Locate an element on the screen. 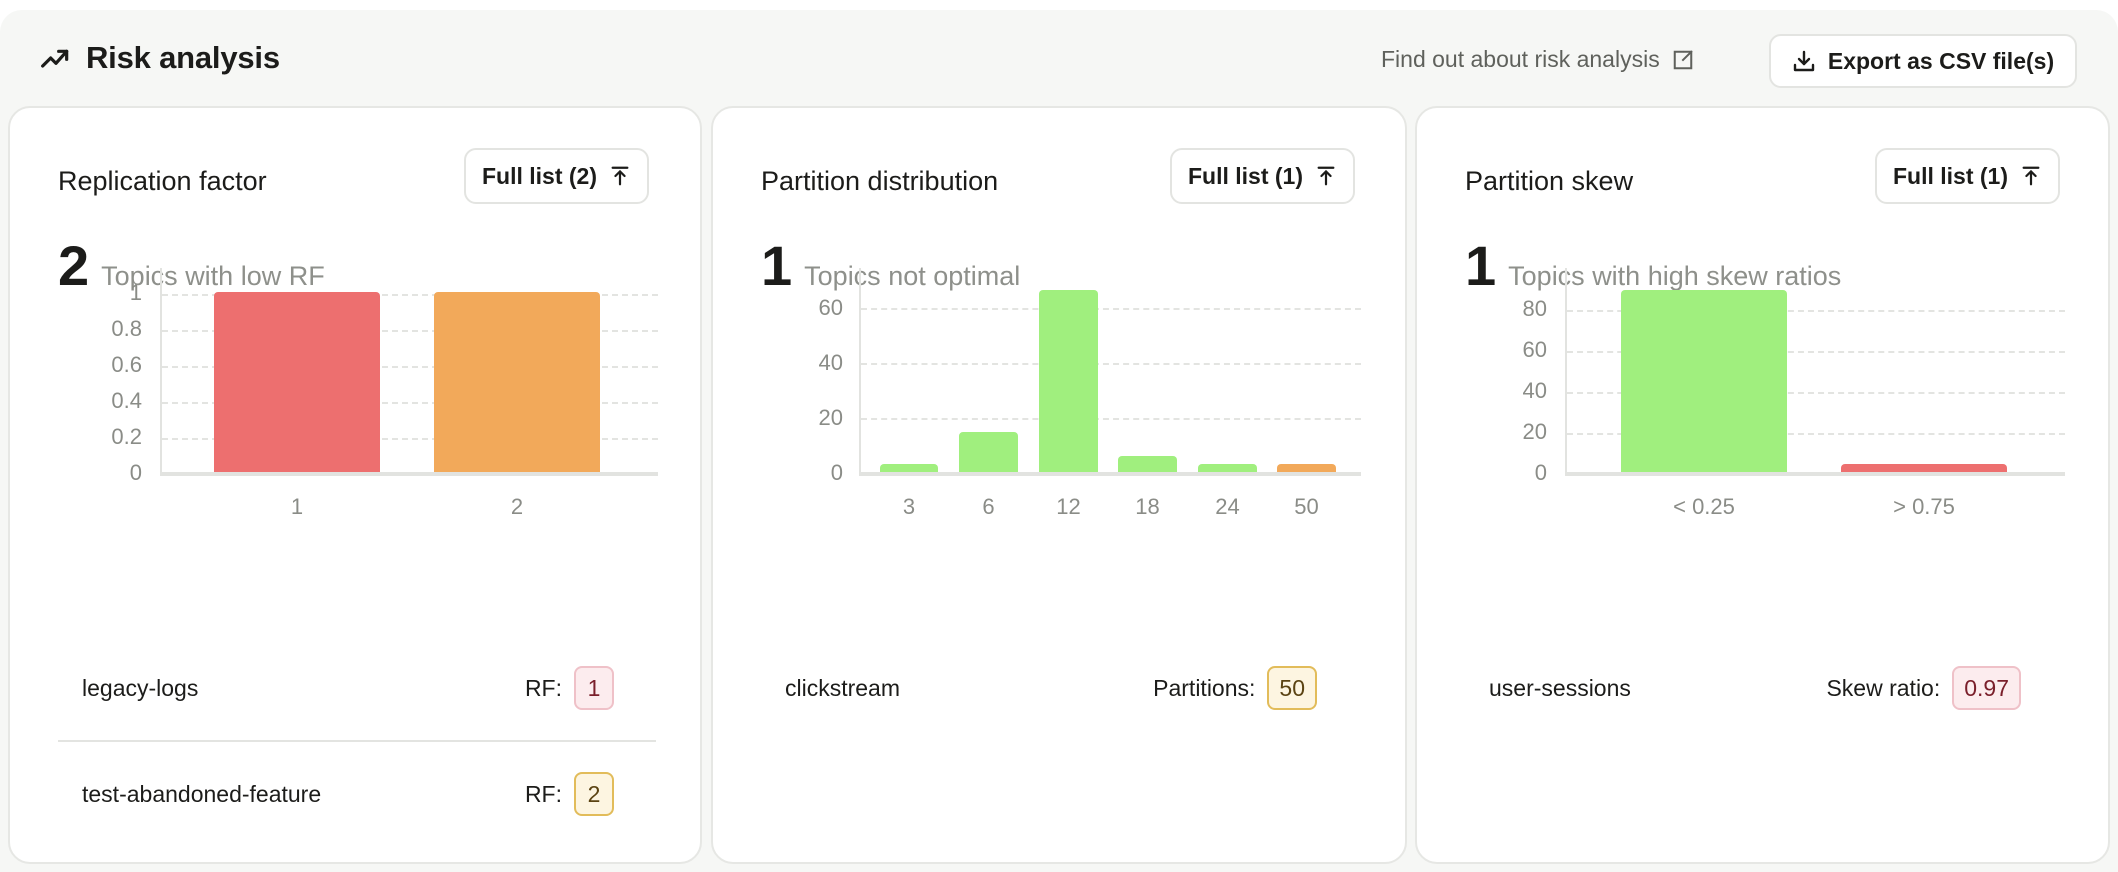 The image size is (2118, 872). replication-factor-chart: 0 0.2 0.4 0.6 0.8 1 1 2 is located at coordinates (355, 423).